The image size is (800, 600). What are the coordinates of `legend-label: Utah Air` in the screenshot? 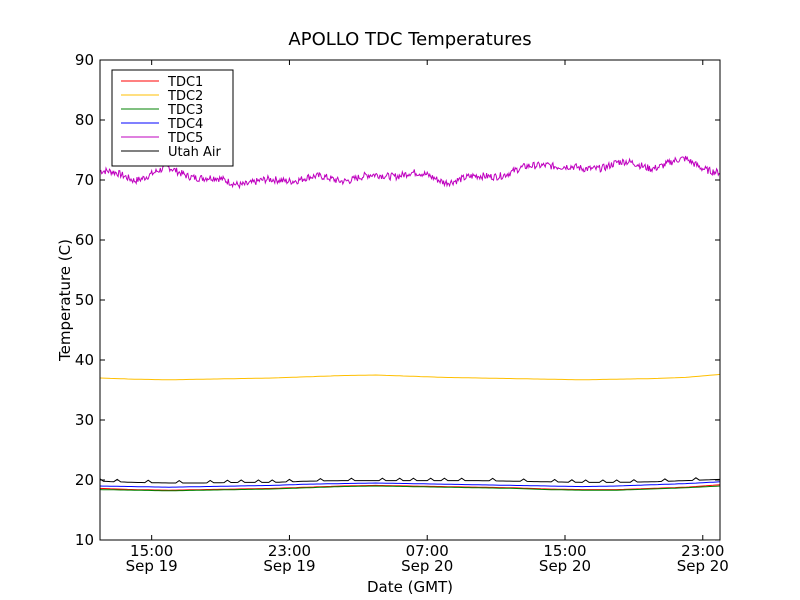 It's located at (194, 152).